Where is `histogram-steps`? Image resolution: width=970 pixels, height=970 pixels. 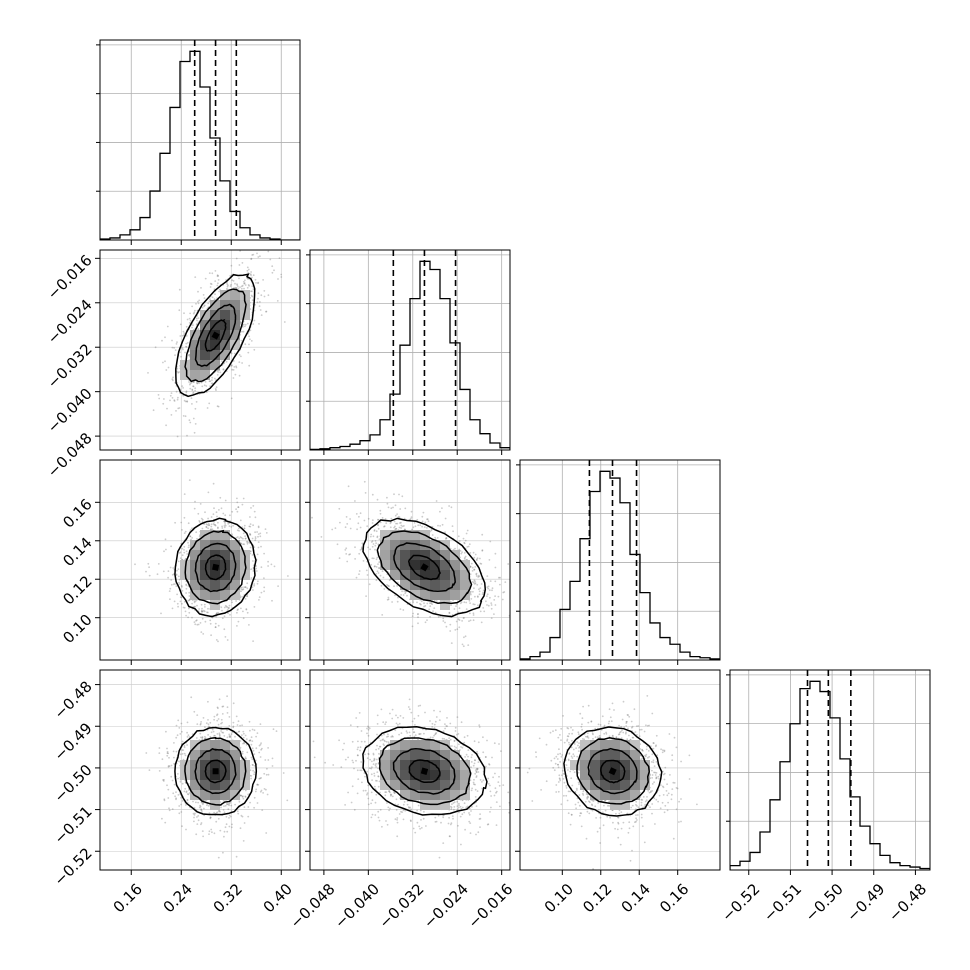
histogram-steps is located at coordinates (620, 565).